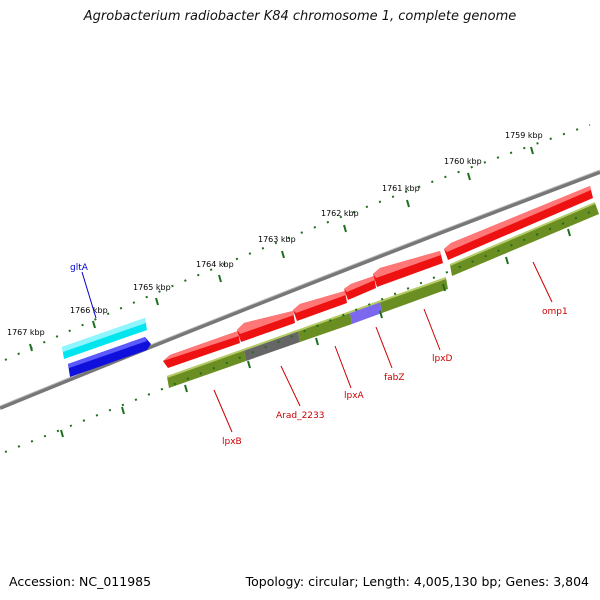 The width and height of the screenshot is (600, 600). Describe the element at coordinates (340, 213) in the screenshot. I see `kbp-label-1762: 1762 kbp` at that location.